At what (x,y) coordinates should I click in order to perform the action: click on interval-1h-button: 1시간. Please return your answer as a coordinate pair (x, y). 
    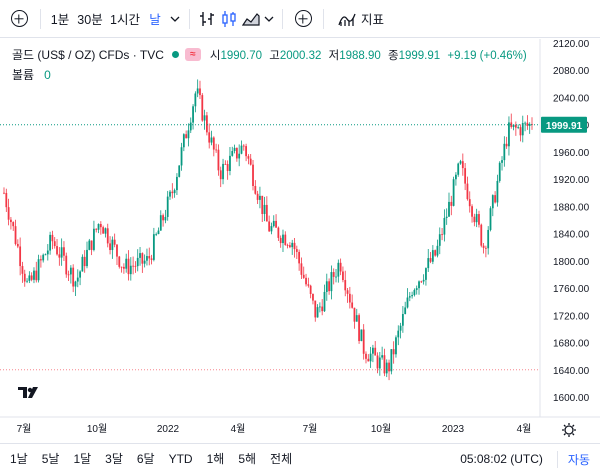
    Looking at the image, I should click on (125, 20).